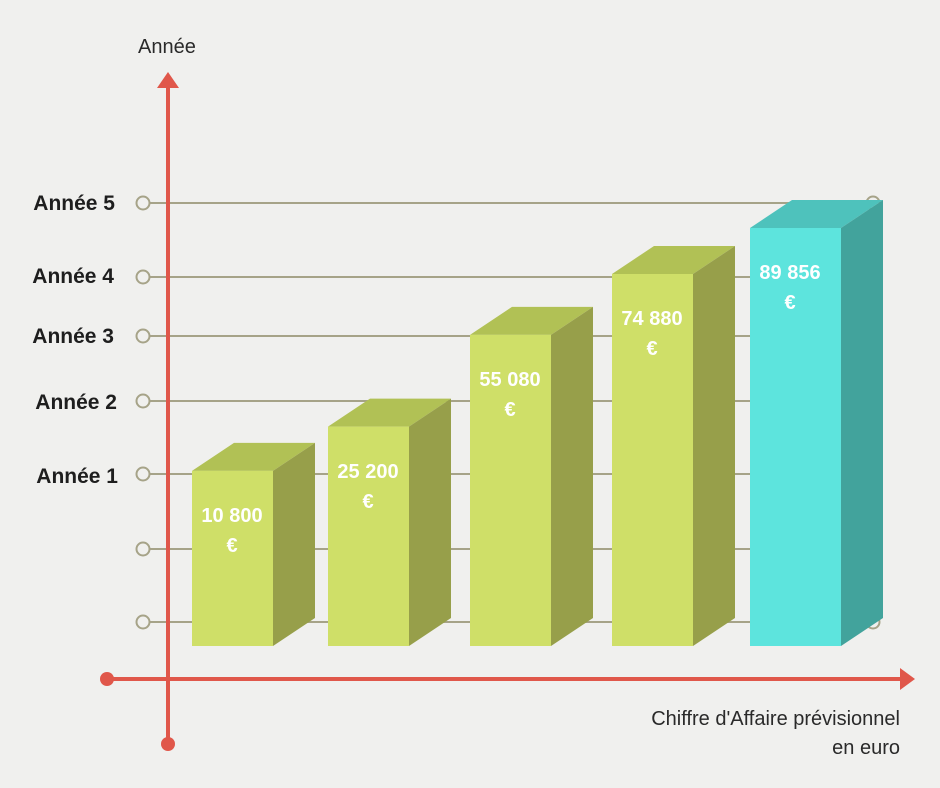  I want to click on bar-2-front, so click(368, 536).